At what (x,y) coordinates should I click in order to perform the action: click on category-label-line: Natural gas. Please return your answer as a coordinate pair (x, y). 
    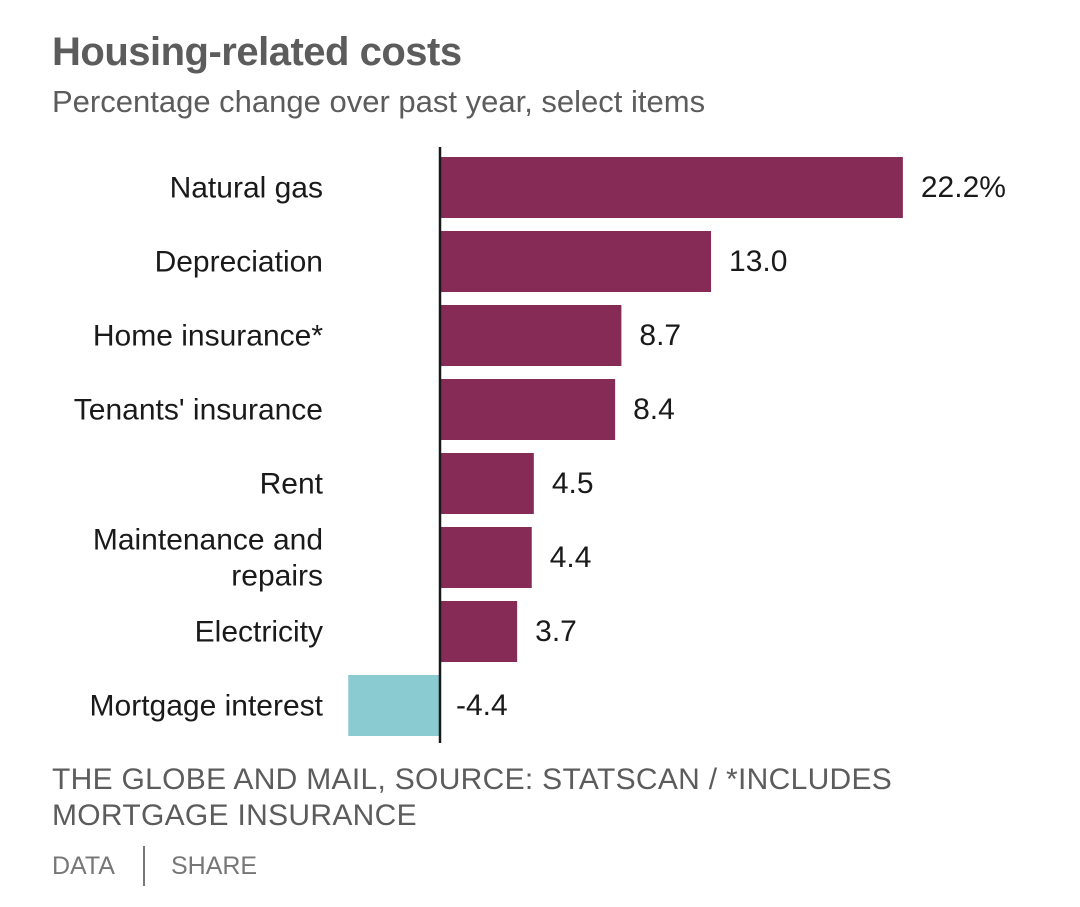
    Looking at the image, I should click on (246, 187).